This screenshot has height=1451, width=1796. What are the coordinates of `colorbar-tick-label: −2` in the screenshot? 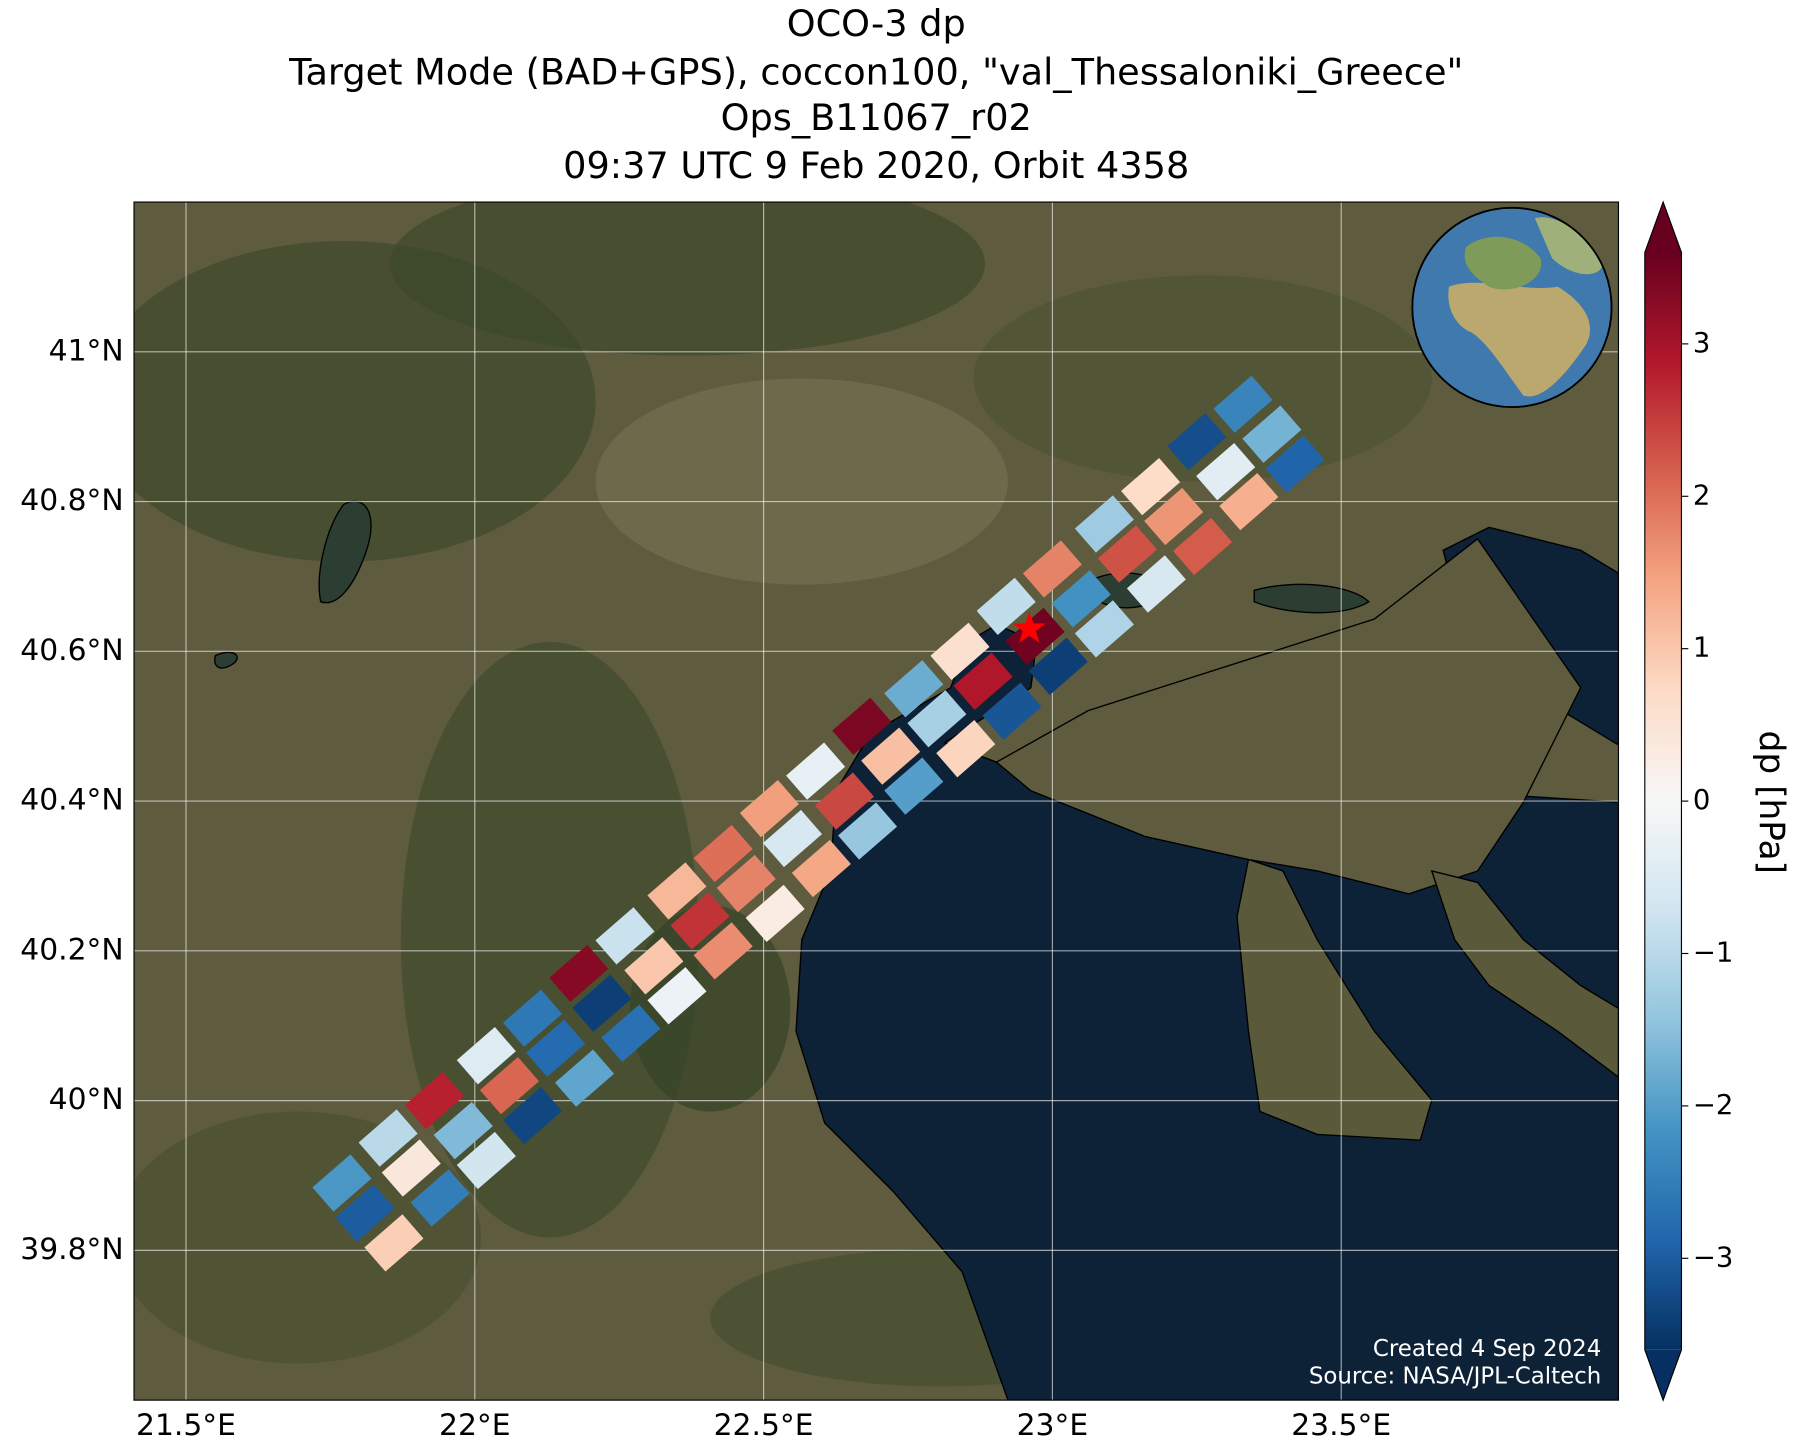 It's located at (1713, 1105).